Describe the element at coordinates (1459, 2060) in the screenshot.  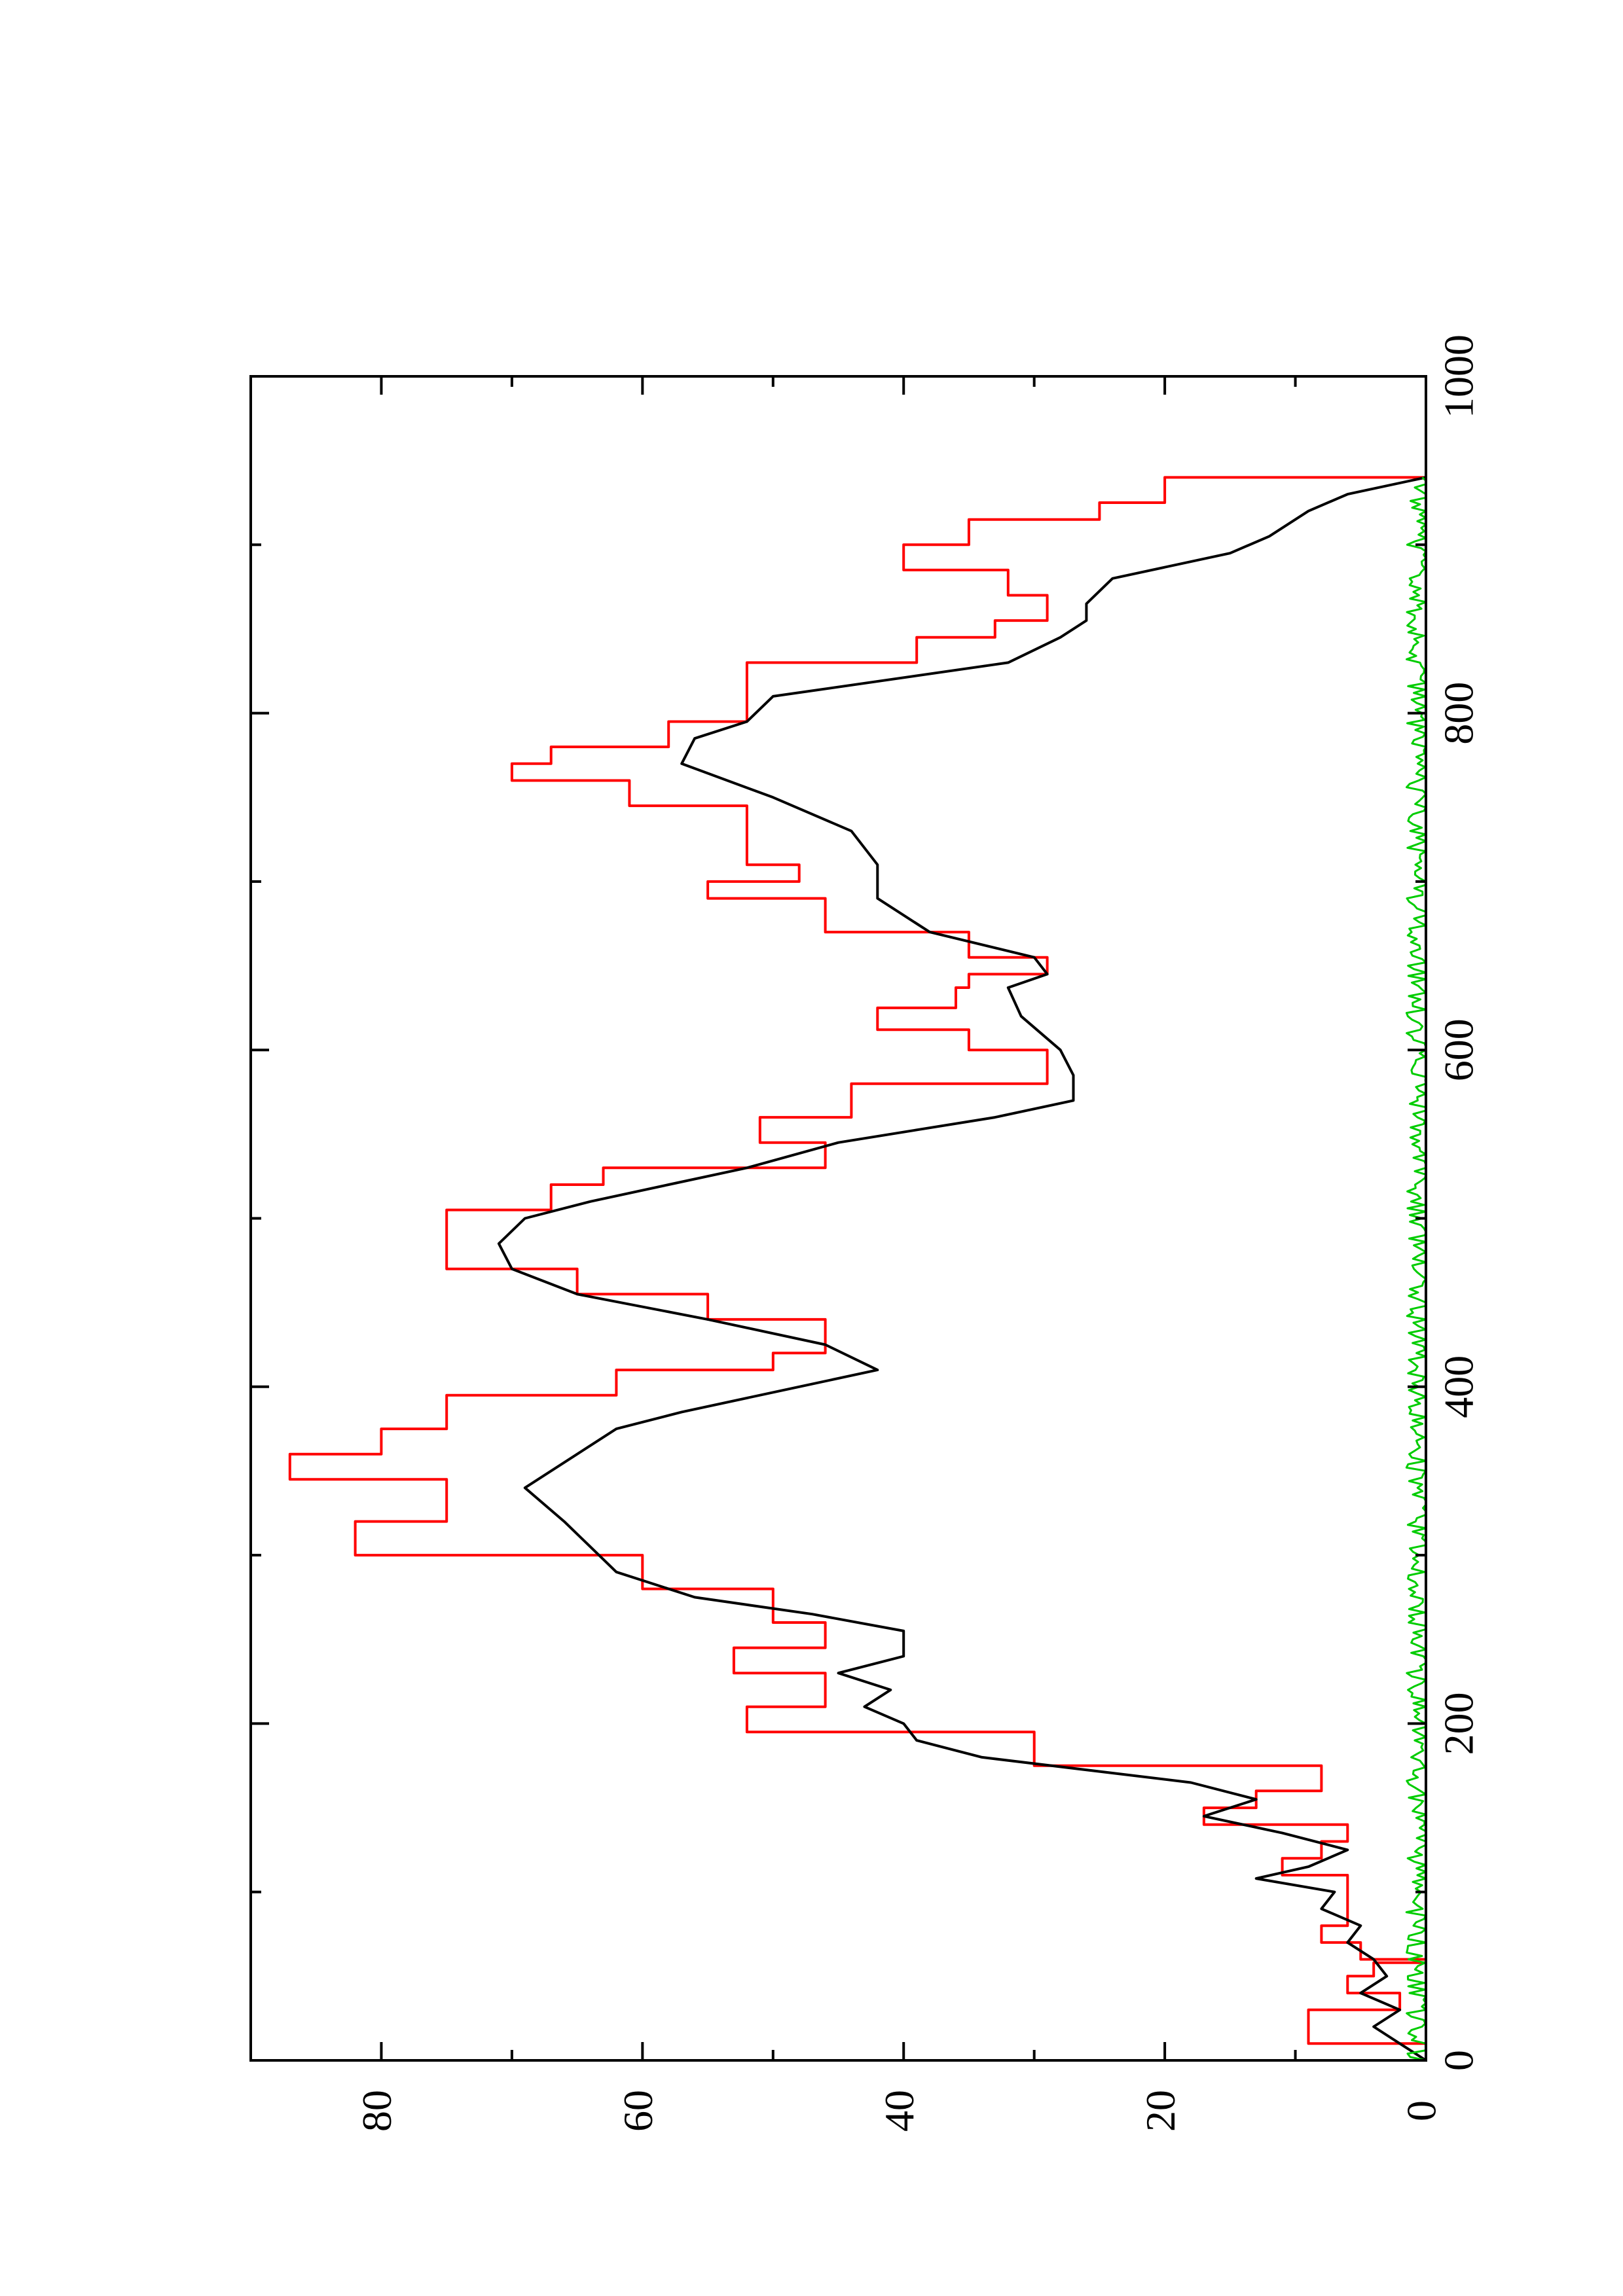
I see `x-tick-label: 0` at that location.